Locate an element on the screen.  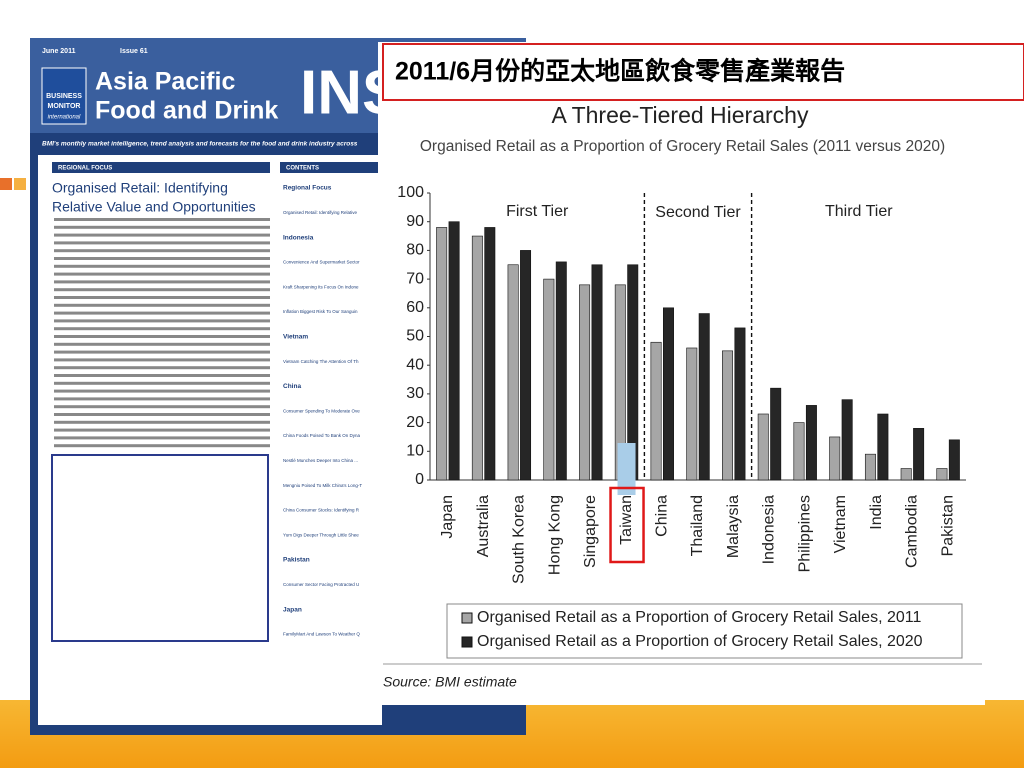
x-tick-label: Singapore is located at coordinates (590, 531).